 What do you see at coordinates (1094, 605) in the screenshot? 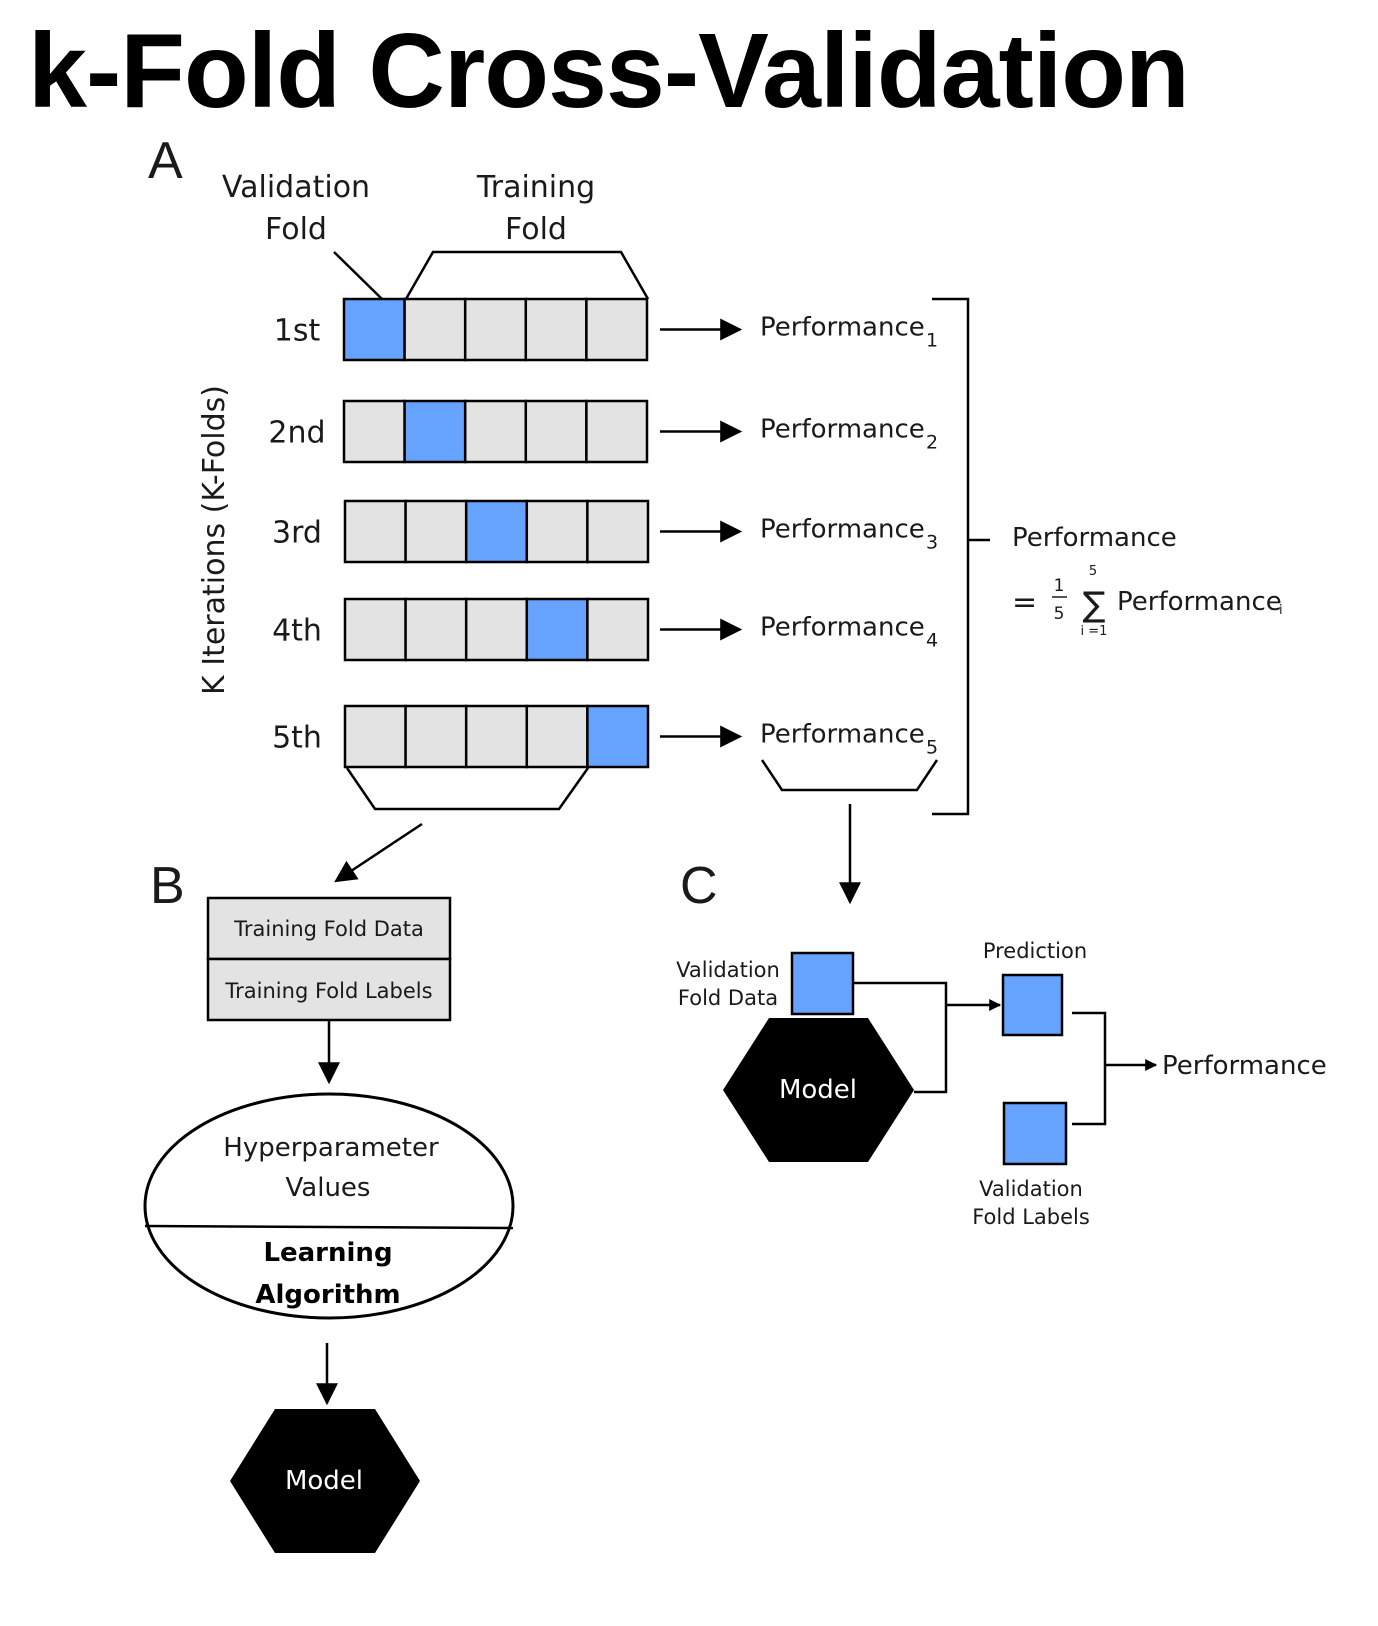
I see `formula-sigma: ∑` at bounding box center [1094, 605].